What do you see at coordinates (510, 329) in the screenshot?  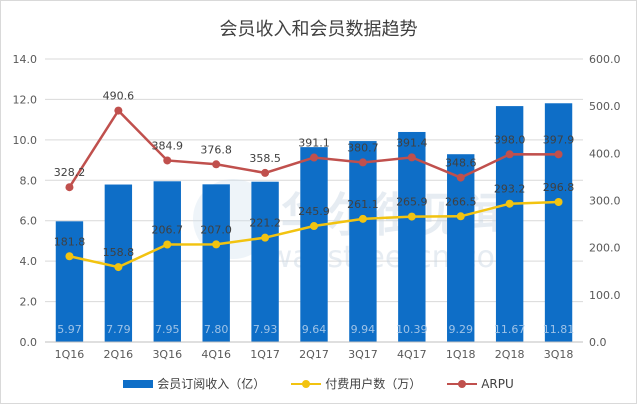 I see `bar-data-label: 11.67` at bounding box center [510, 329].